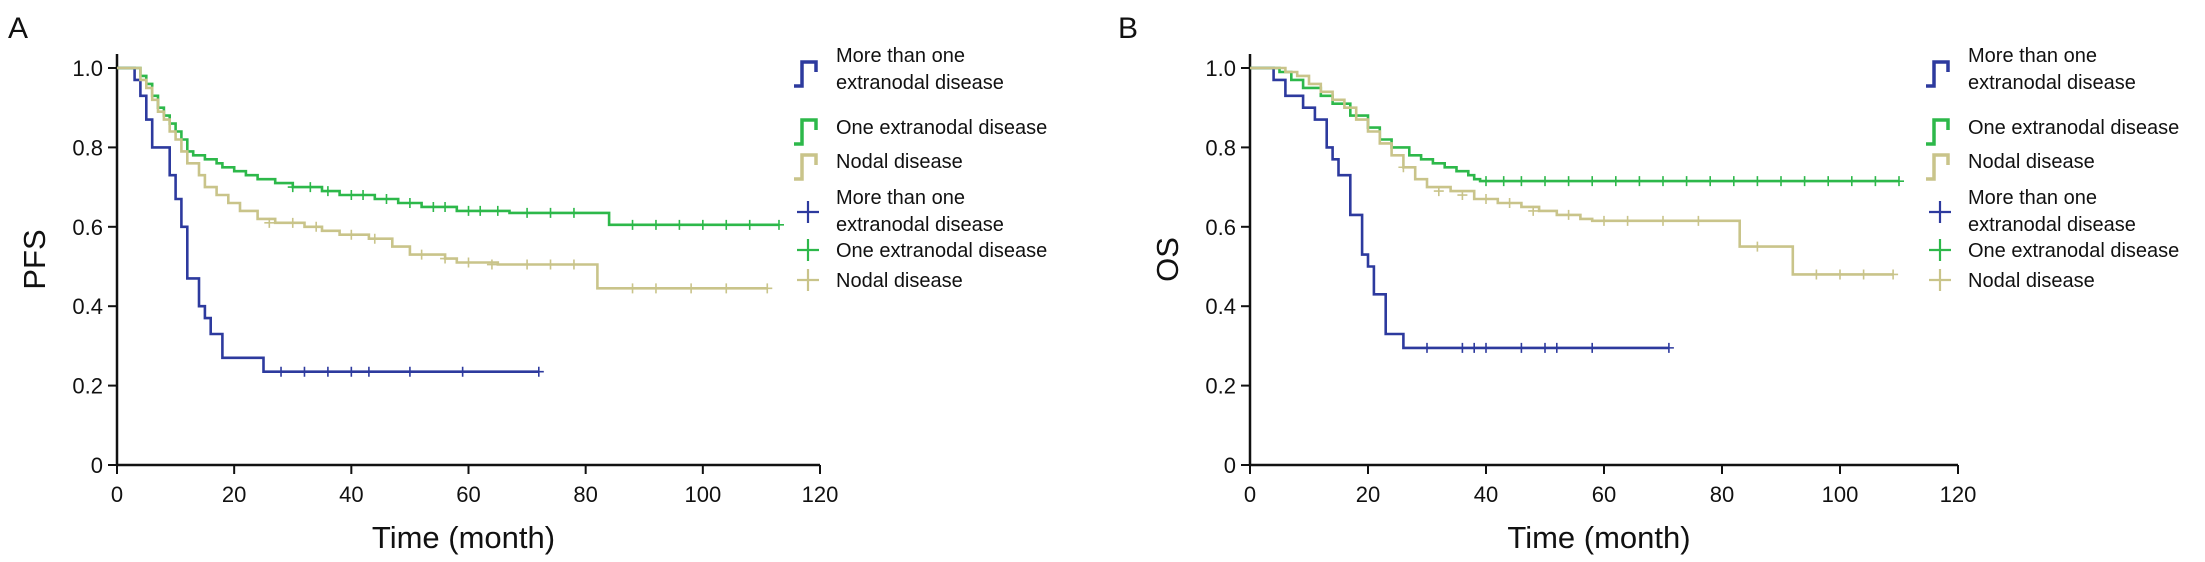 The height and width of the screenshot is (562, 2205). Describe the element at coordinates (1486, 494) in the screenshot. I see `x-tick-label: 40` at that location.